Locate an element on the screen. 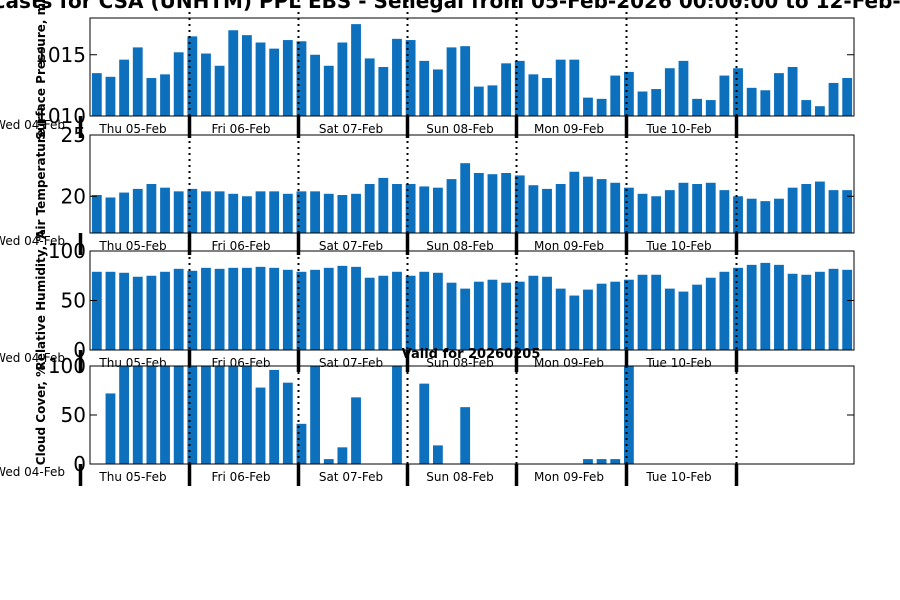 The width and height of the screenshot is (900, 600). ytick-label-1-2: 1015 is located at coordinates (60, 55).